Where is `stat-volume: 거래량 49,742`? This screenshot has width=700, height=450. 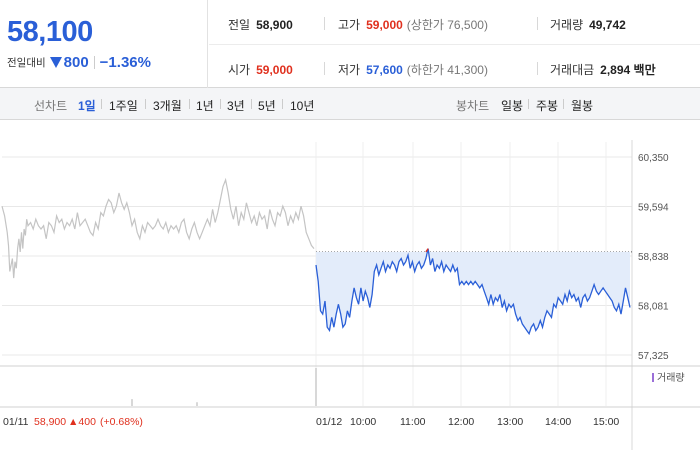
stat-volume: 거래량 49,742 is located at coordinates (588, 24).